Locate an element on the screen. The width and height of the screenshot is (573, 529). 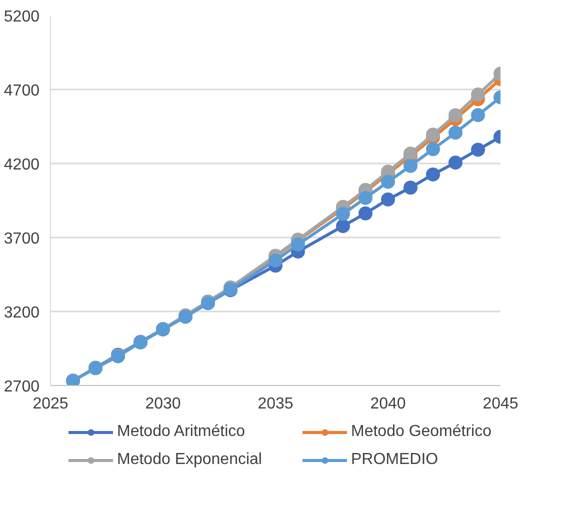
y-tick-label: 5200 is located at coordinates (22, 17).